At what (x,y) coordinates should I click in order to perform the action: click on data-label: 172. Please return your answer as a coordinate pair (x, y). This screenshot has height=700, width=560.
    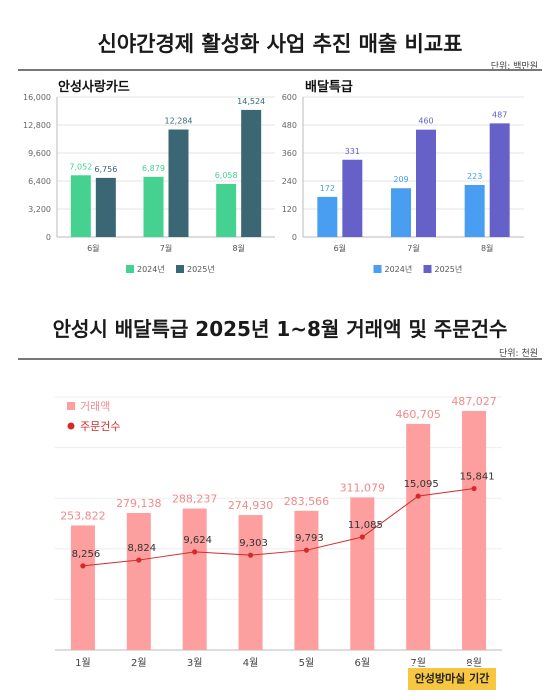
    Looking at the image, I should click on (327, 188).